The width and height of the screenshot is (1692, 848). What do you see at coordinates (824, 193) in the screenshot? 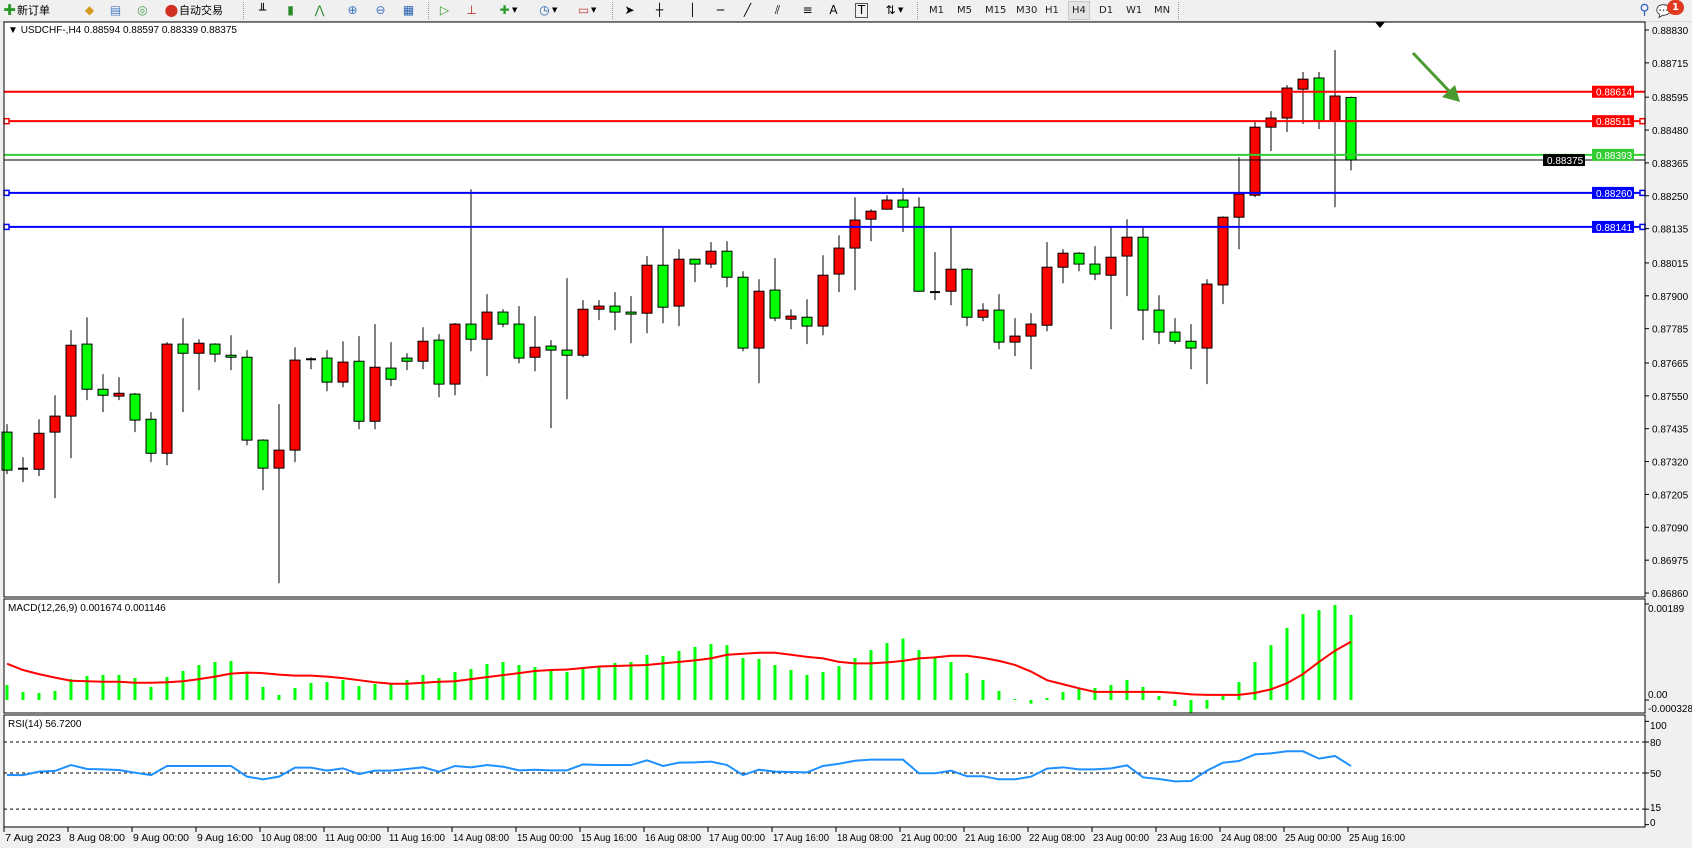
I see `horizontal-line` at bounding box center [824, 193].